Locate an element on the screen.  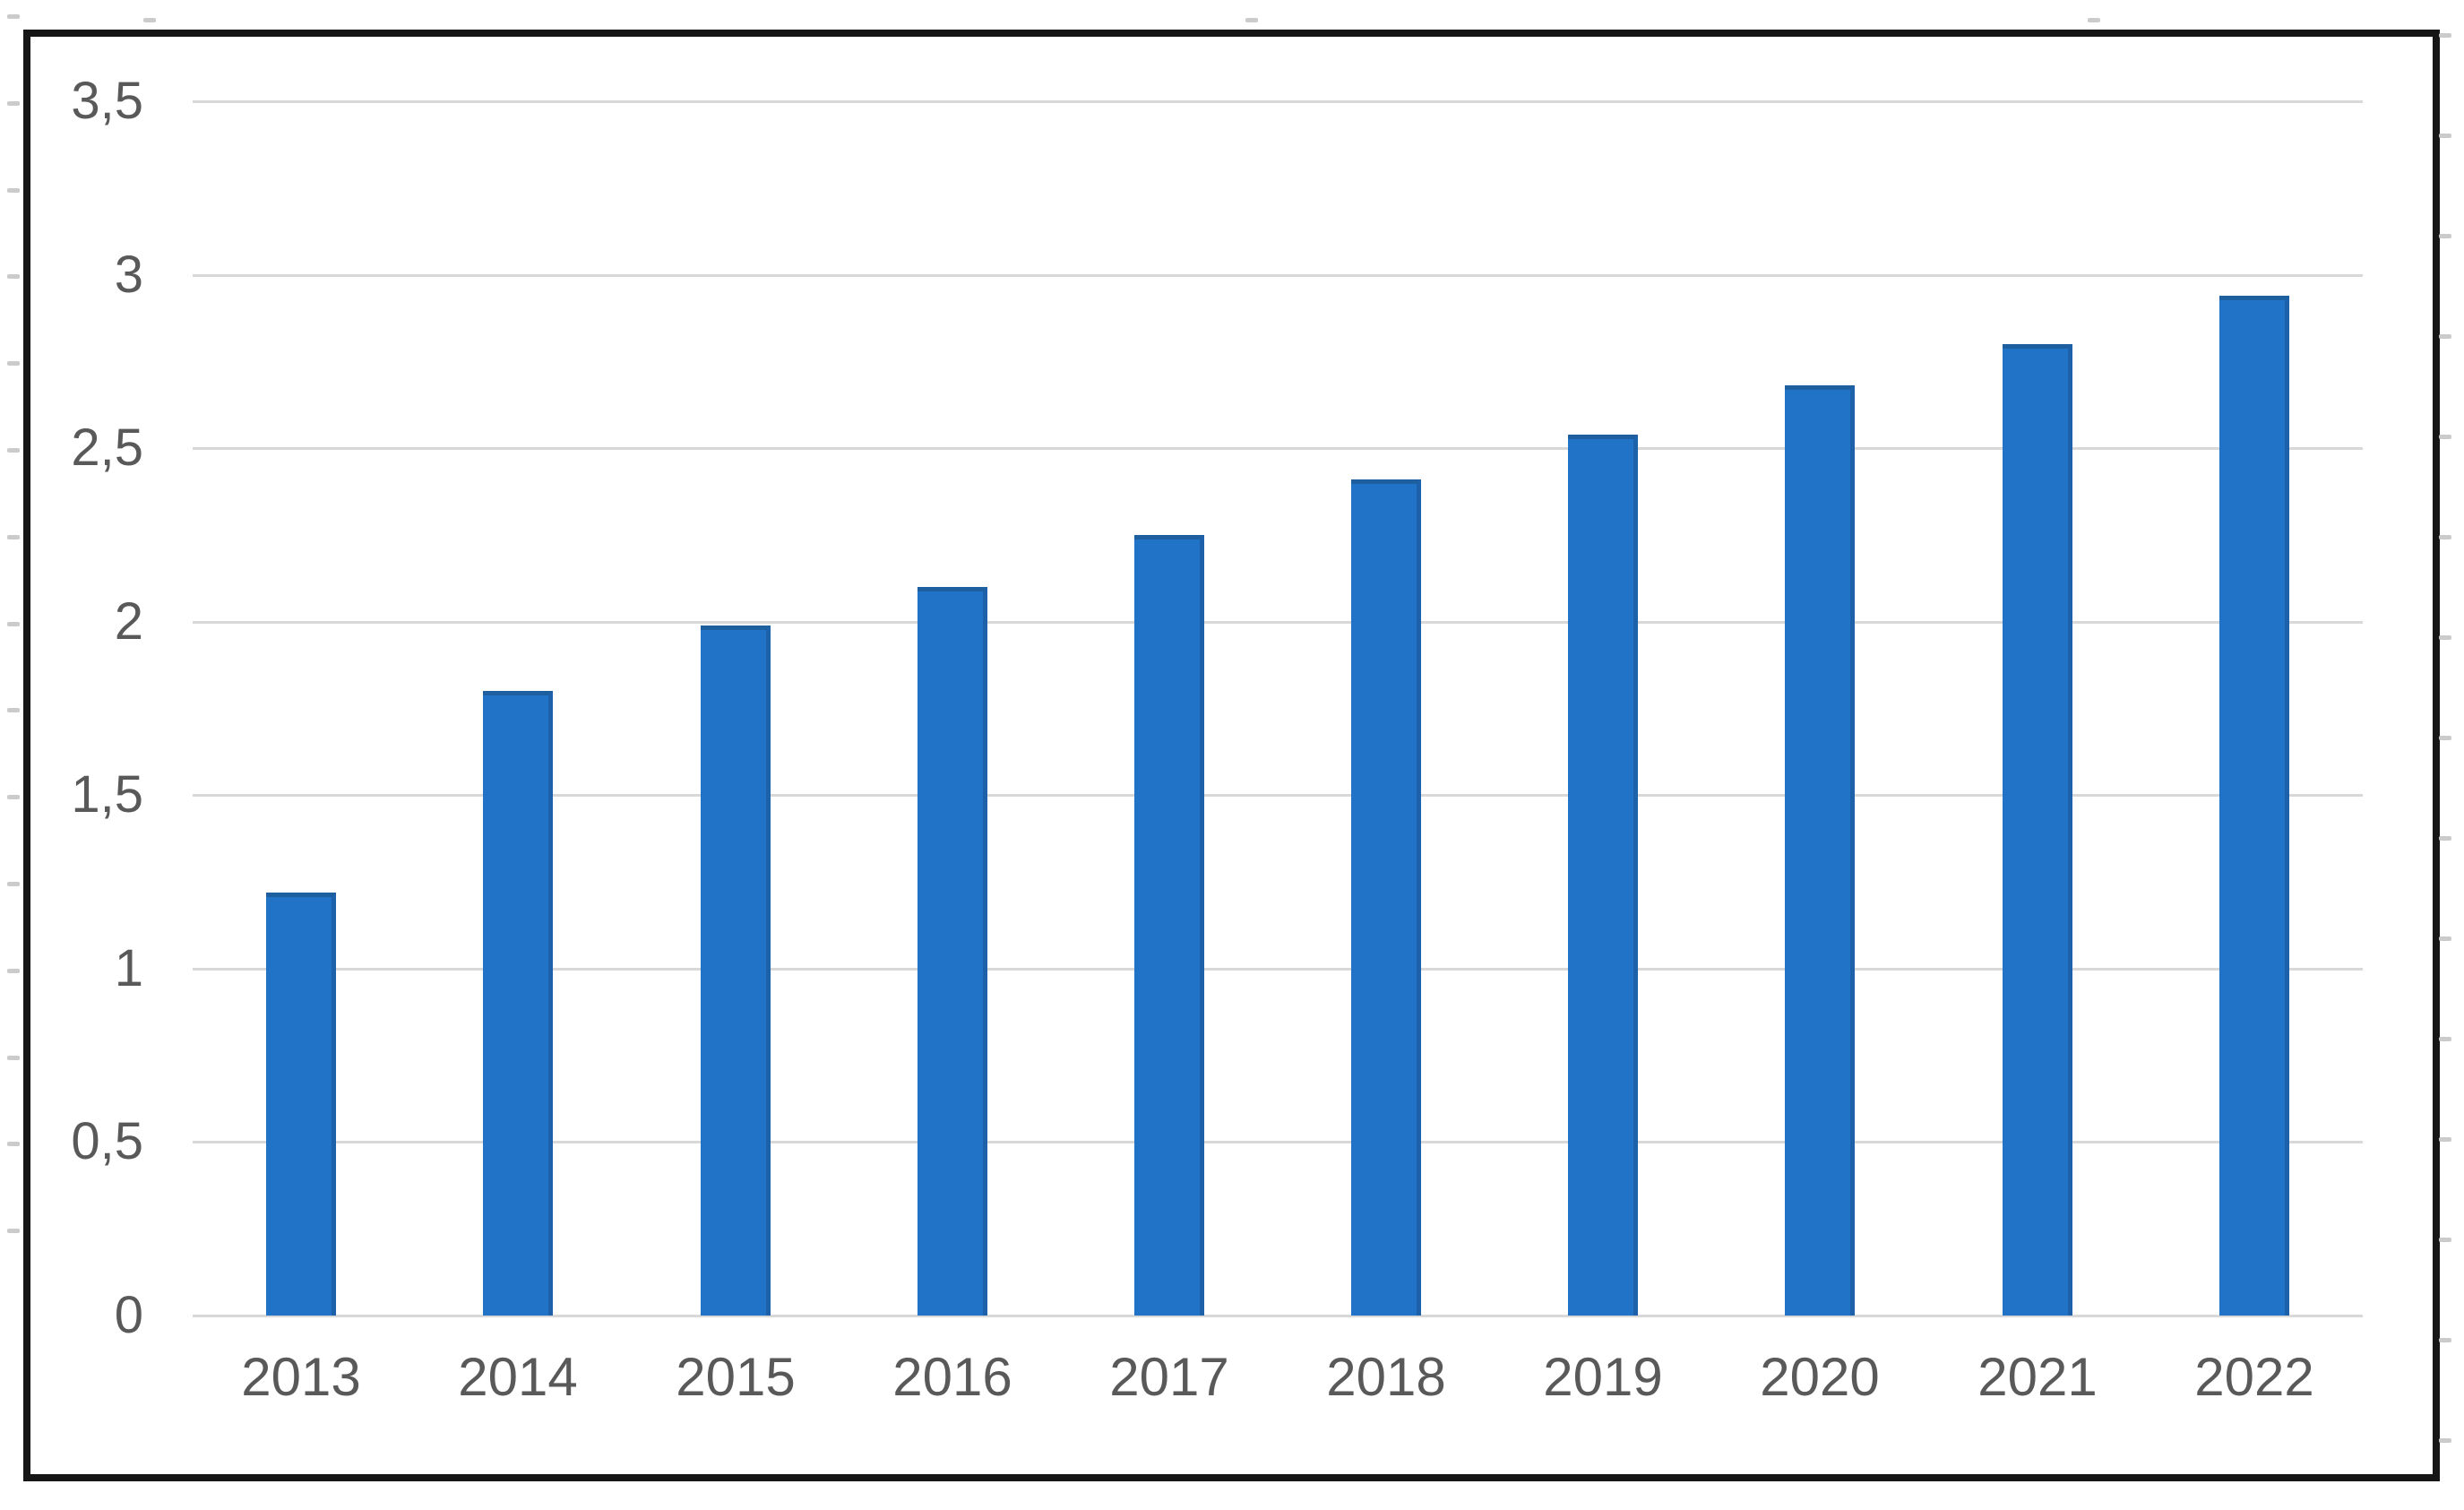
bar-2019 is located at coordinates (1603, 875).